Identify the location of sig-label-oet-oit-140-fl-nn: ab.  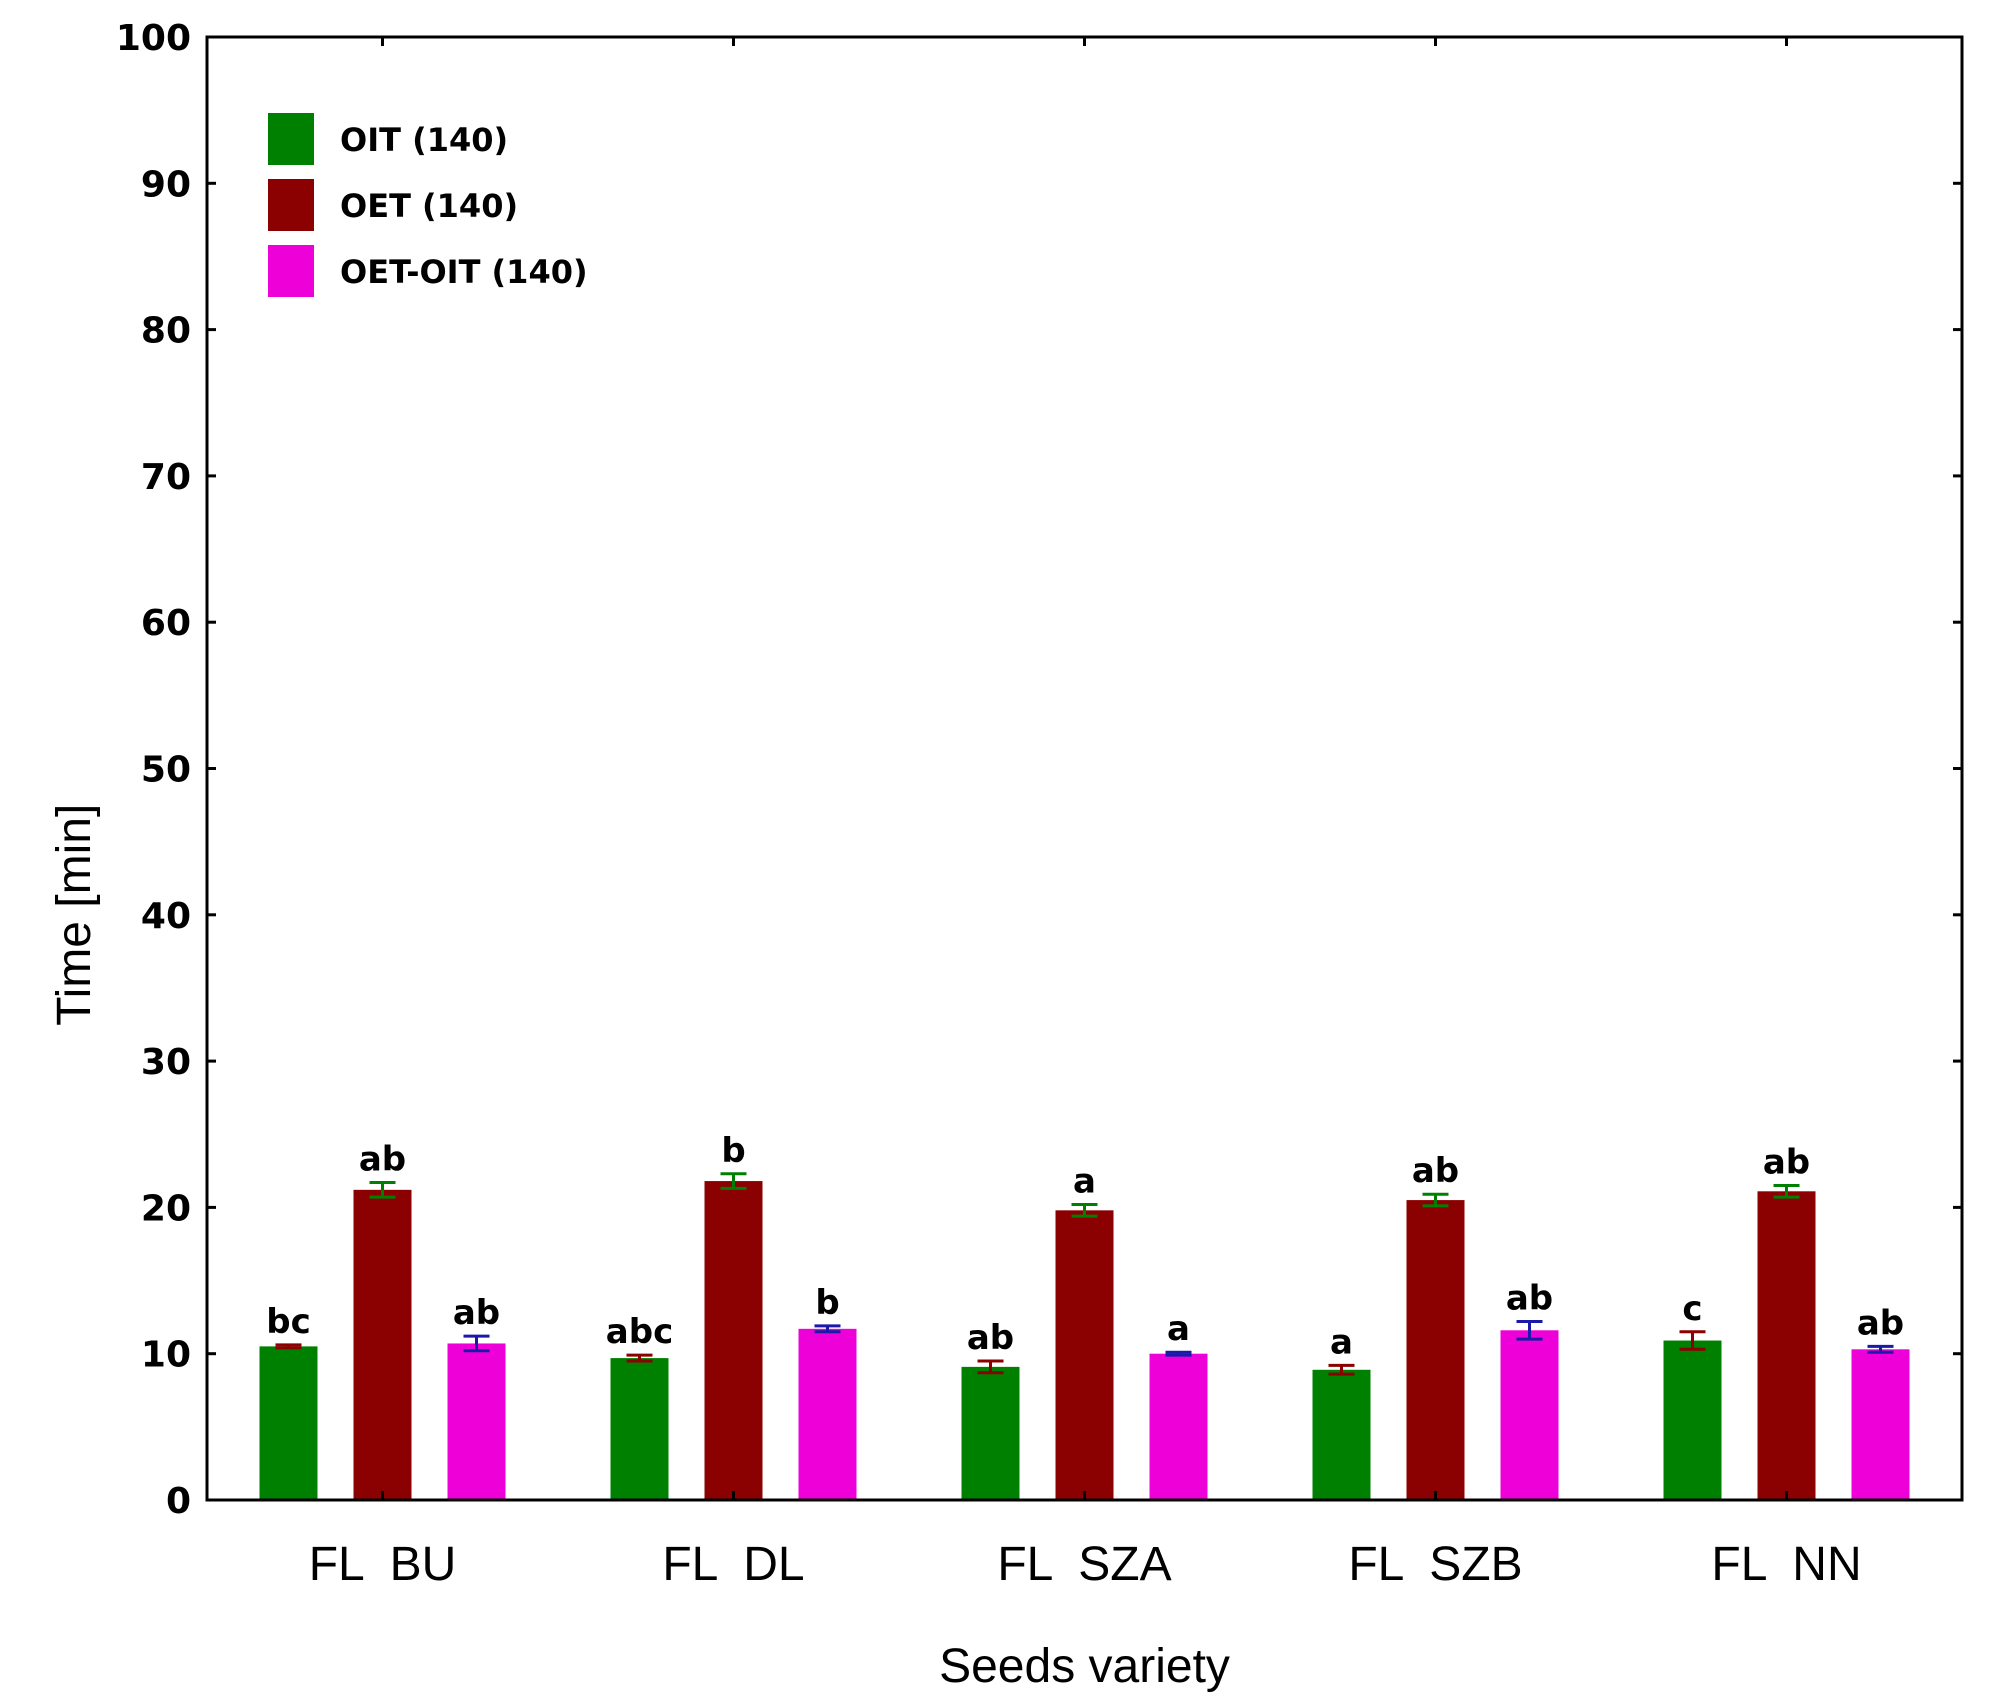
(1880, 1323).